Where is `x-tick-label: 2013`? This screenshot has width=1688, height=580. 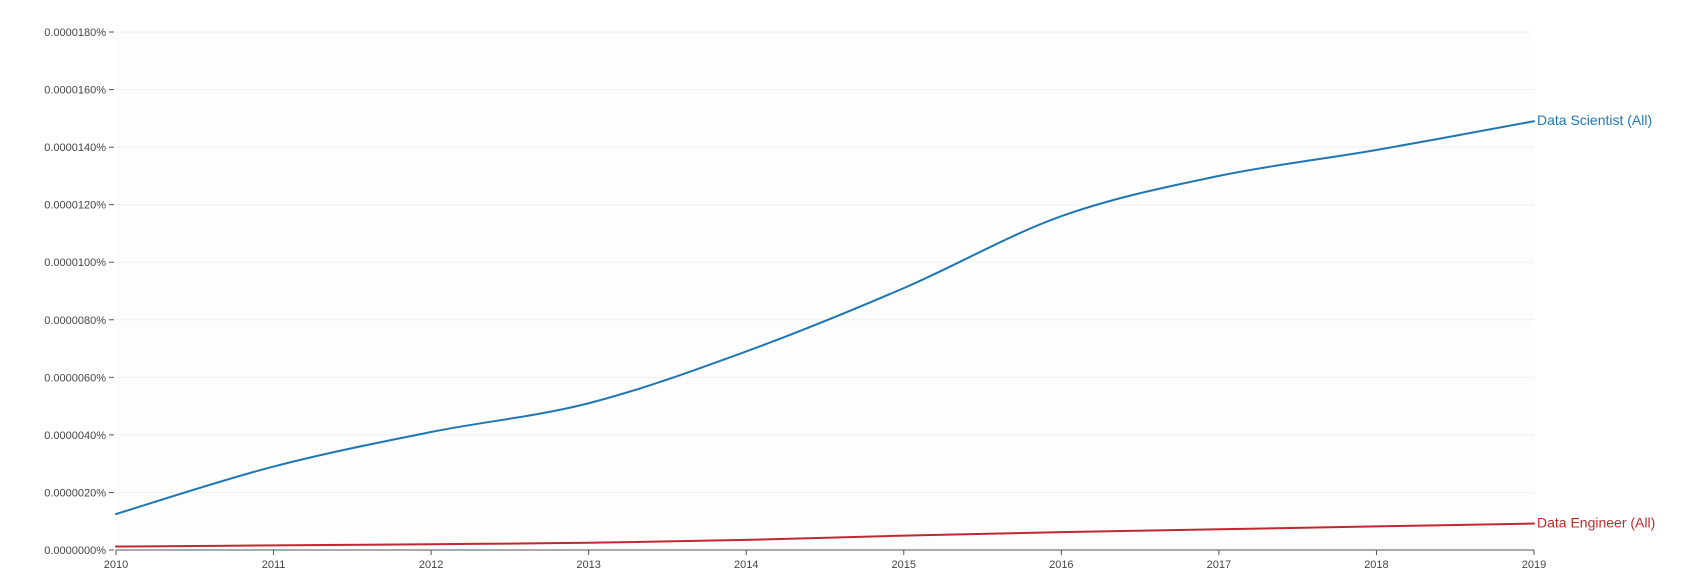 x-tick-label: 2013 is located at coordinates (588, 565).